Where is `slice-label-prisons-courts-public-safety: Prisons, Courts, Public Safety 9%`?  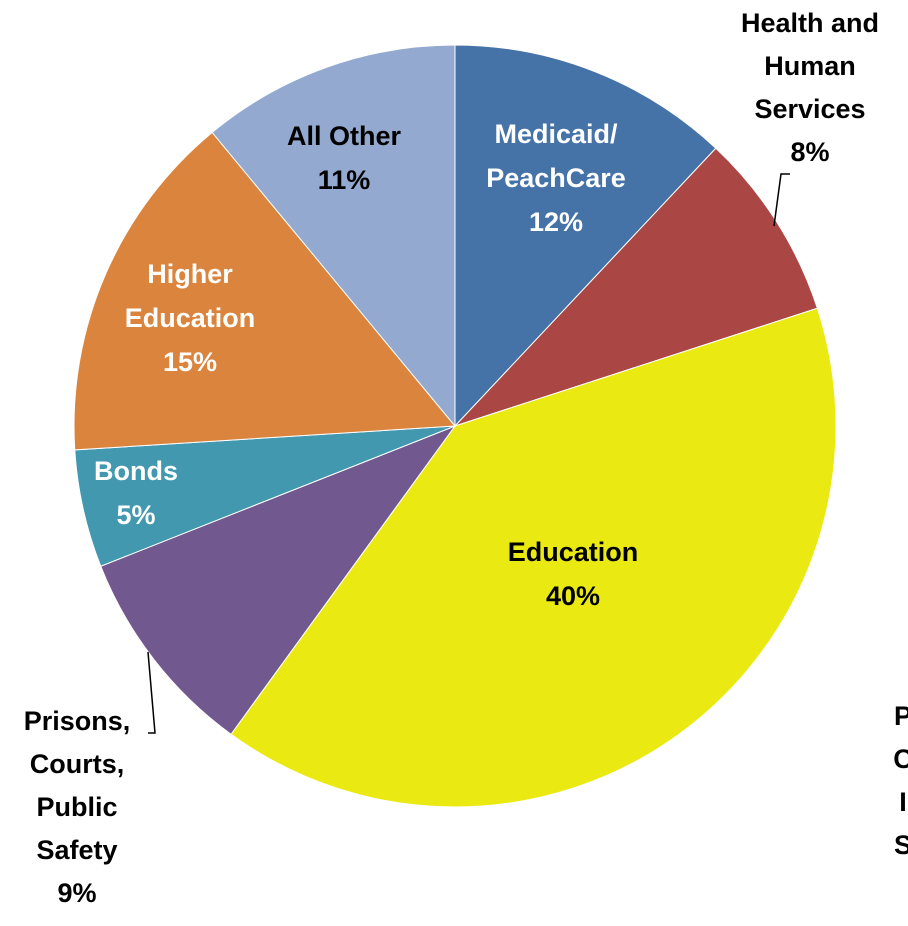
slice-label-prisons-courts-public-safety: Prisons, Courts, Public Safety 9% is located at coordinates (77, 807).